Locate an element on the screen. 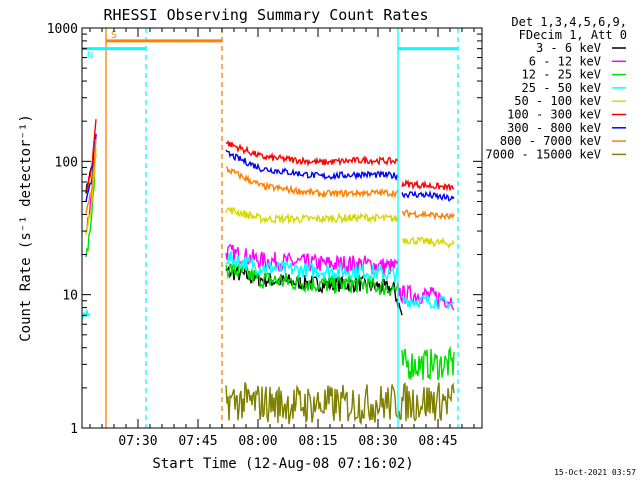 The image size is (640, 480). x-tick-label: 07:30 is located at coordinates (137, 441).